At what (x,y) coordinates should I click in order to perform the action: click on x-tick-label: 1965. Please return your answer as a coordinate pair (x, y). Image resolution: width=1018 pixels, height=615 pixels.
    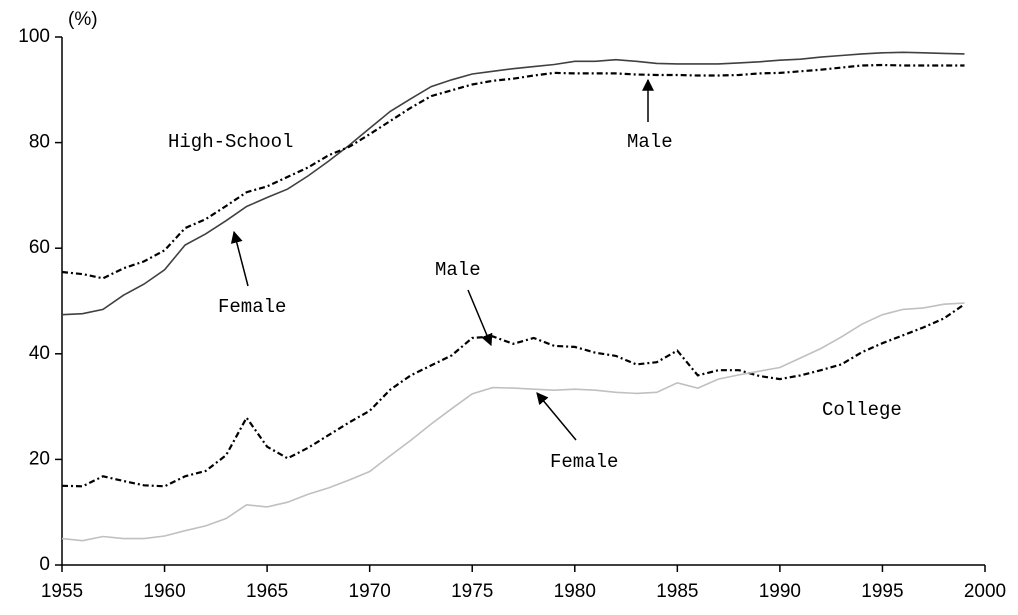
    Looking at the image, I should click on (267, 591).